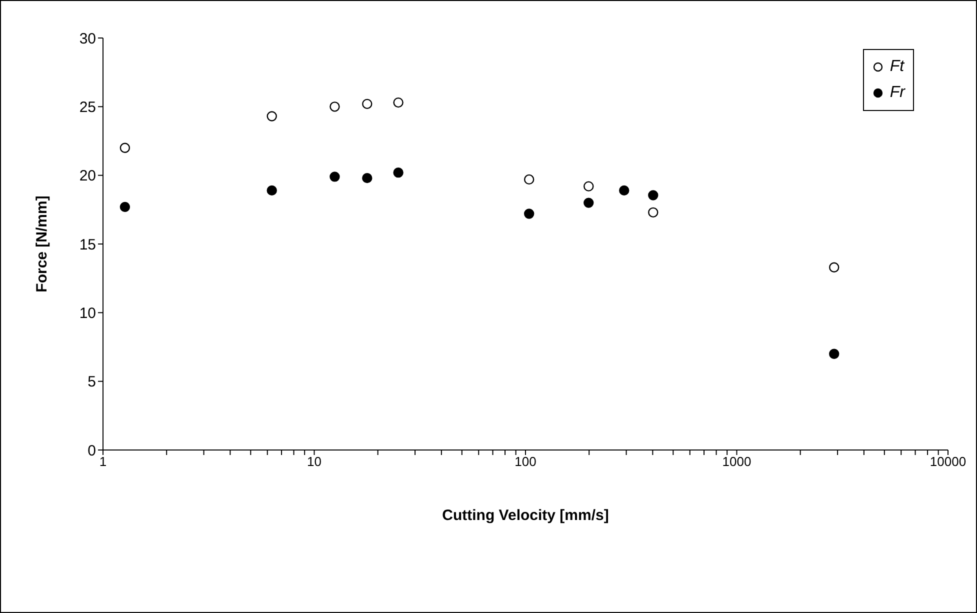  What do you see at coordinates (103, 462) in the screenshot?
I see `x-tick-label: 1` at bounding box center [103, 462].